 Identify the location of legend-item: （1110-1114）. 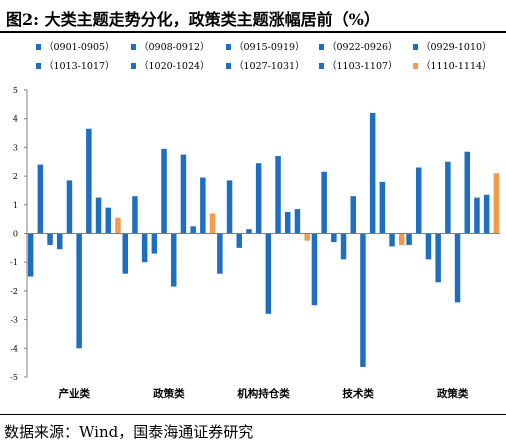
(452, 66).